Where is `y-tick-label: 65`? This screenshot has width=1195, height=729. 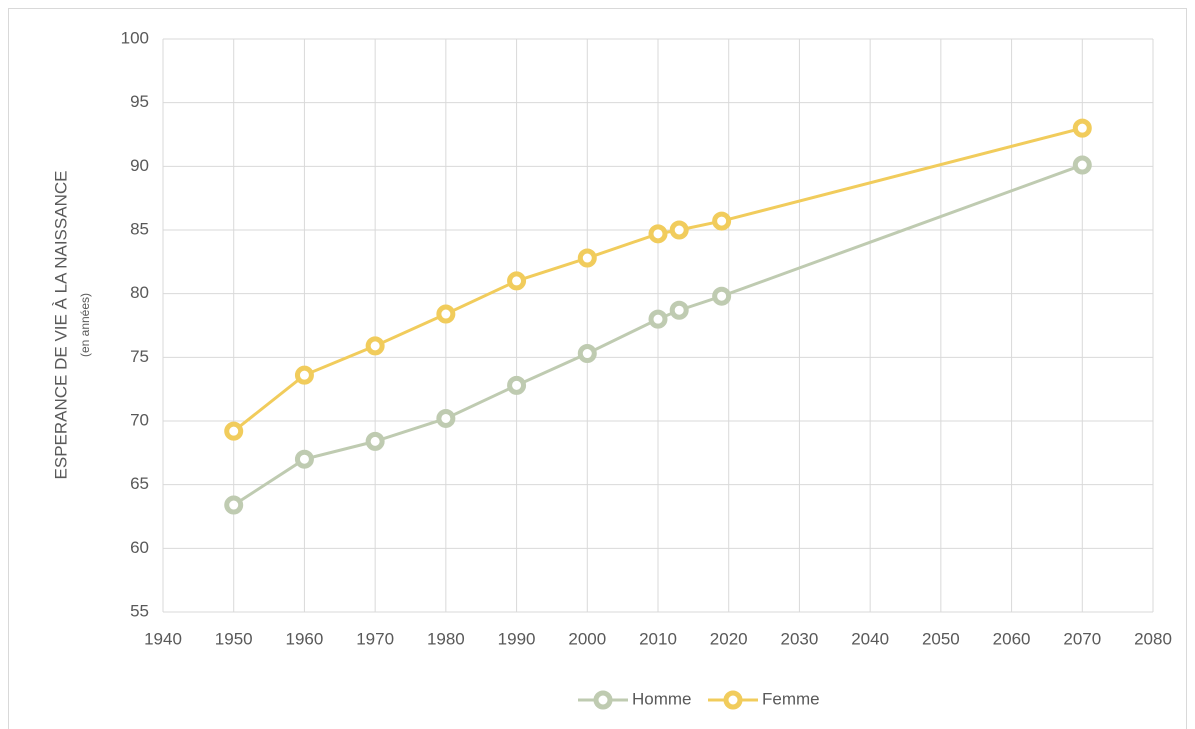
y-tick-label: 65 is located at coordinates (139, 483).